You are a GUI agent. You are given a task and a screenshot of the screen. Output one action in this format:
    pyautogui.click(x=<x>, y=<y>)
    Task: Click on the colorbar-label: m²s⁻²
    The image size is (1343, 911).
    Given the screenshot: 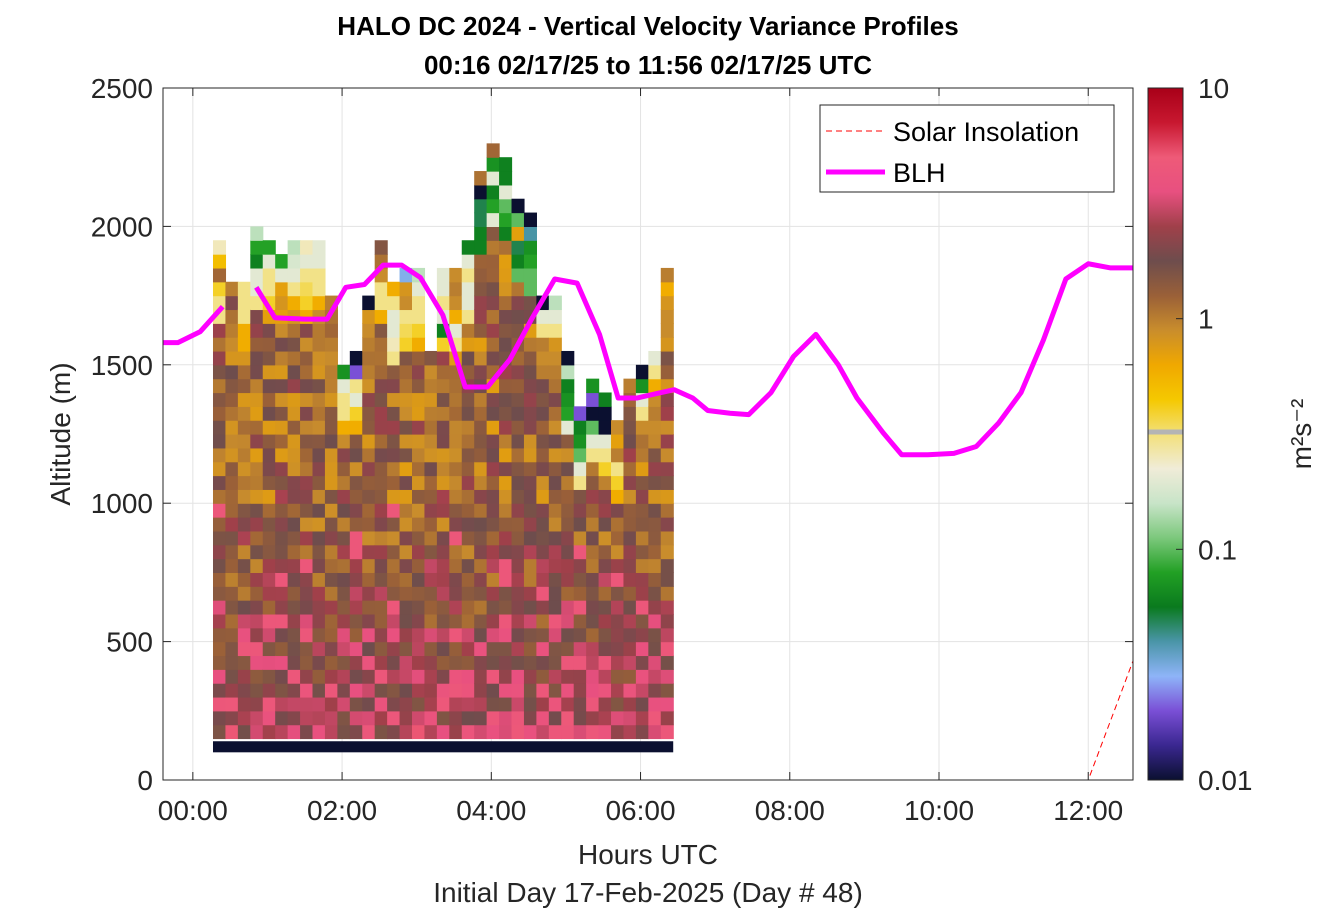 What is the action you would take?
    pyautogui.click(x=1301, y=434)
    